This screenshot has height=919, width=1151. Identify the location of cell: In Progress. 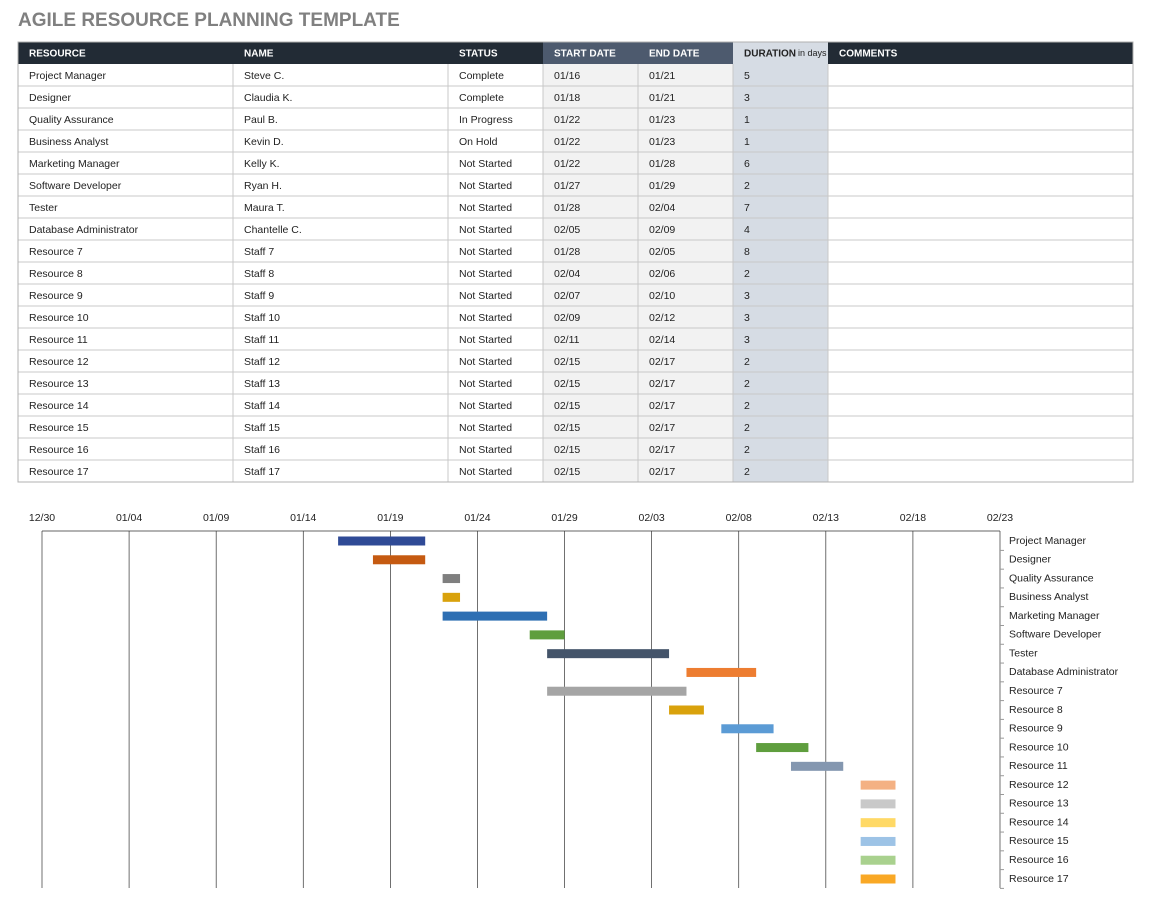
(486, 120).